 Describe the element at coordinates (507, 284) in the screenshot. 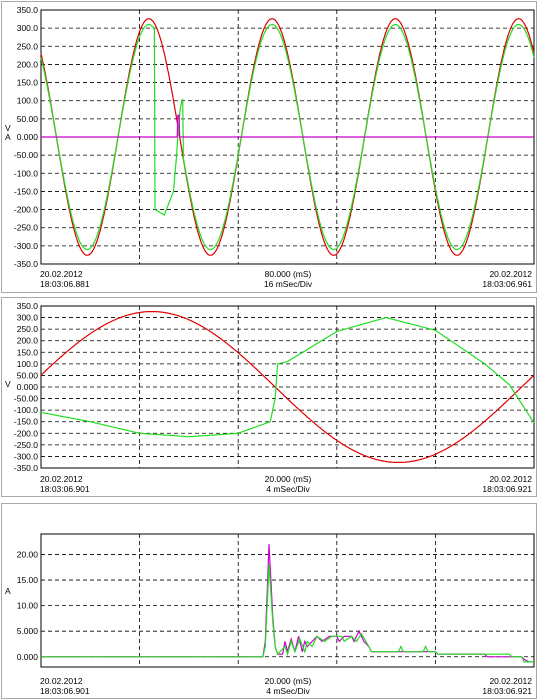

I see `footer-right-time: 18:03:06.961` at that location.